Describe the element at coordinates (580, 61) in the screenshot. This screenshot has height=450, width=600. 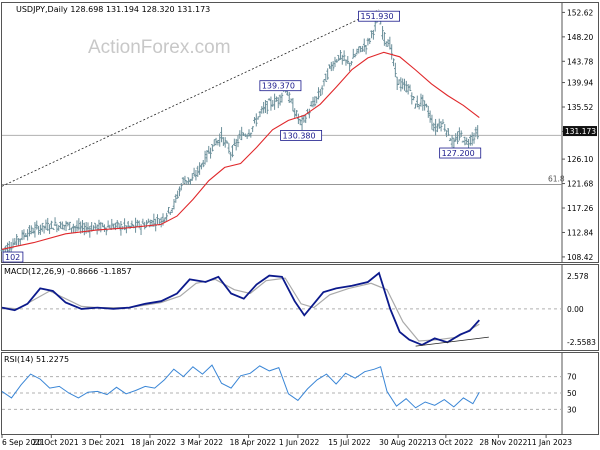
I see `price-tick-label: 143.78` at that location.